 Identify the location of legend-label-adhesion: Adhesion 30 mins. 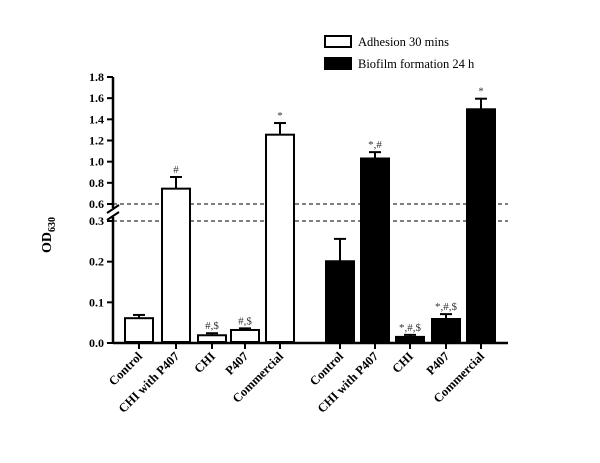
(403, 42).